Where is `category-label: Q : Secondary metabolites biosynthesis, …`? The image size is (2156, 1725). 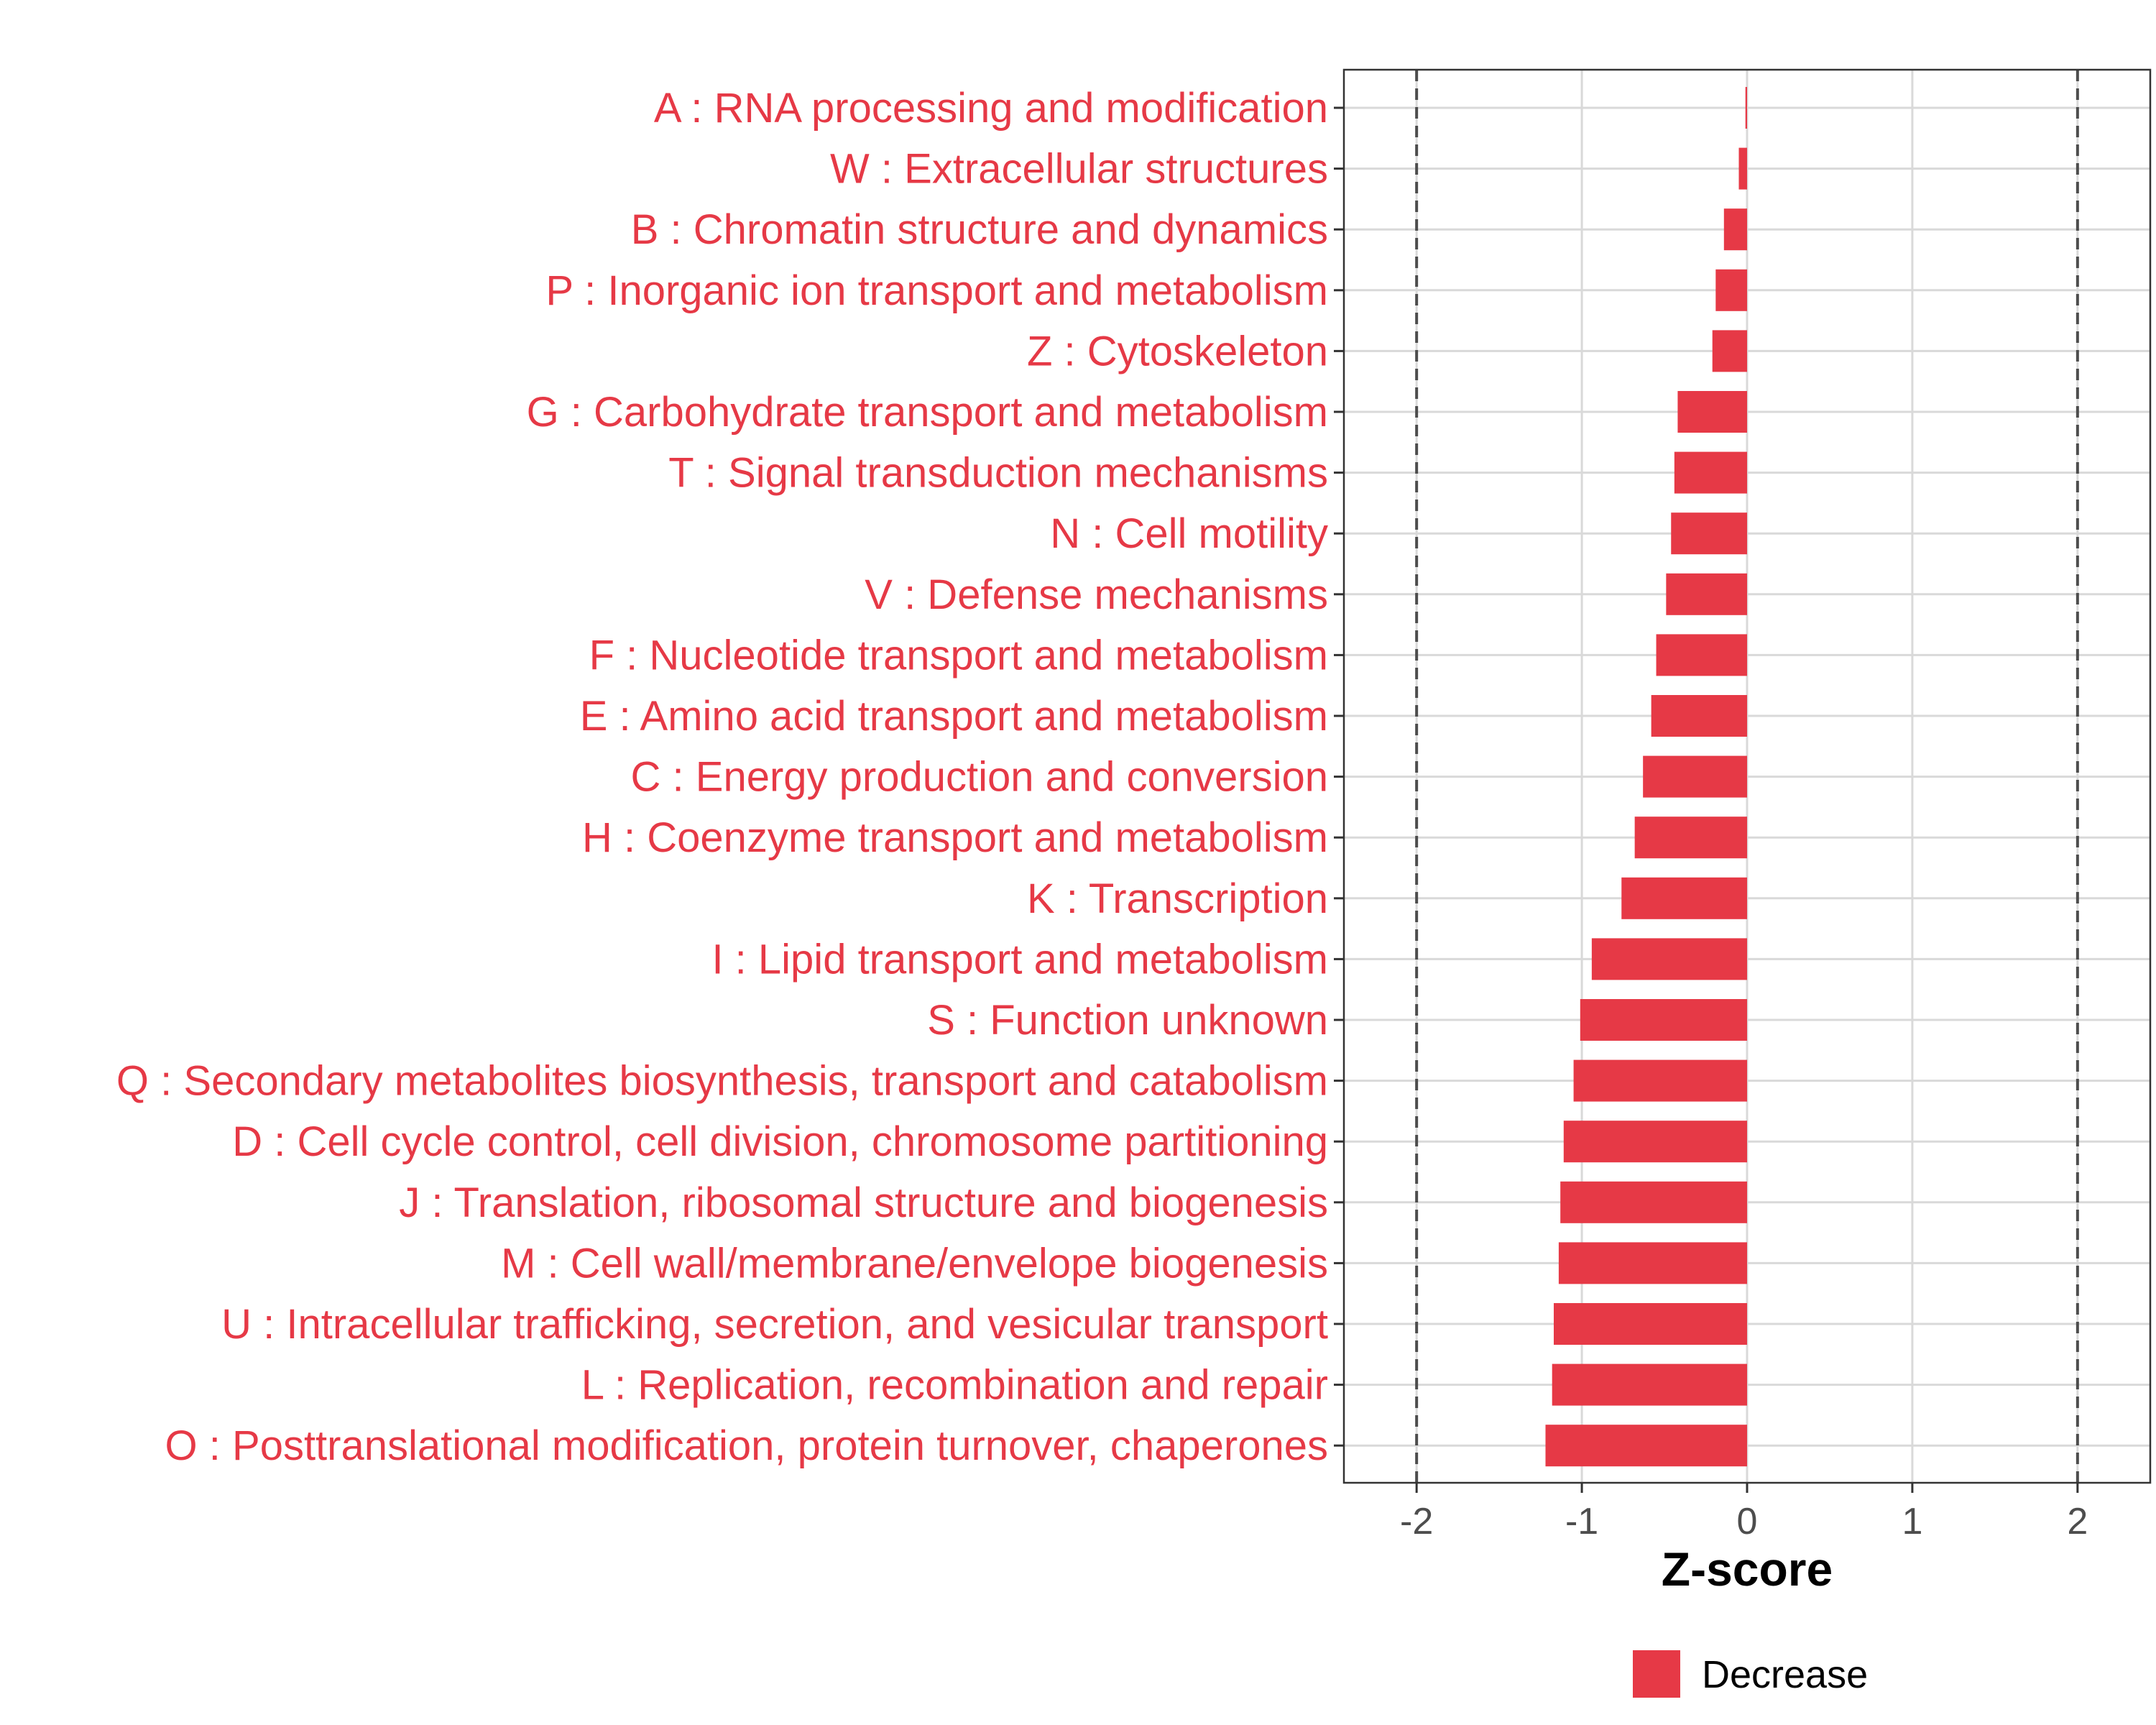
category-label: Q : Secondary metabolites biosynthesis, … is located at coordinates (722, 1081).